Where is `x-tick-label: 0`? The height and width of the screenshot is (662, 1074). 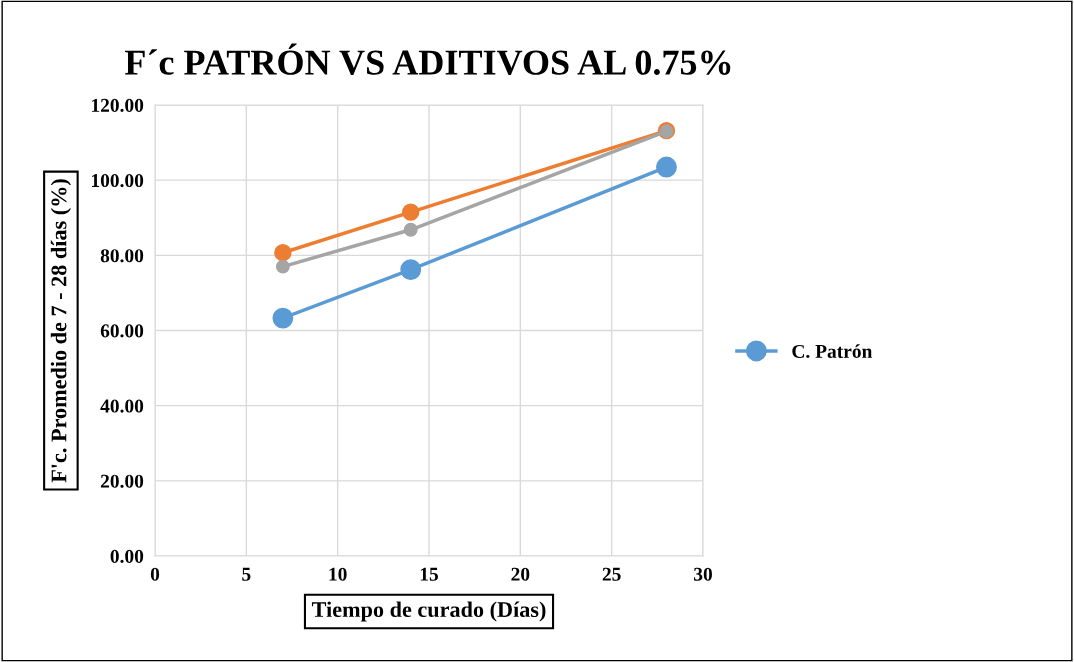
x-tick-label: 0 is located at coordinates (155, 574).